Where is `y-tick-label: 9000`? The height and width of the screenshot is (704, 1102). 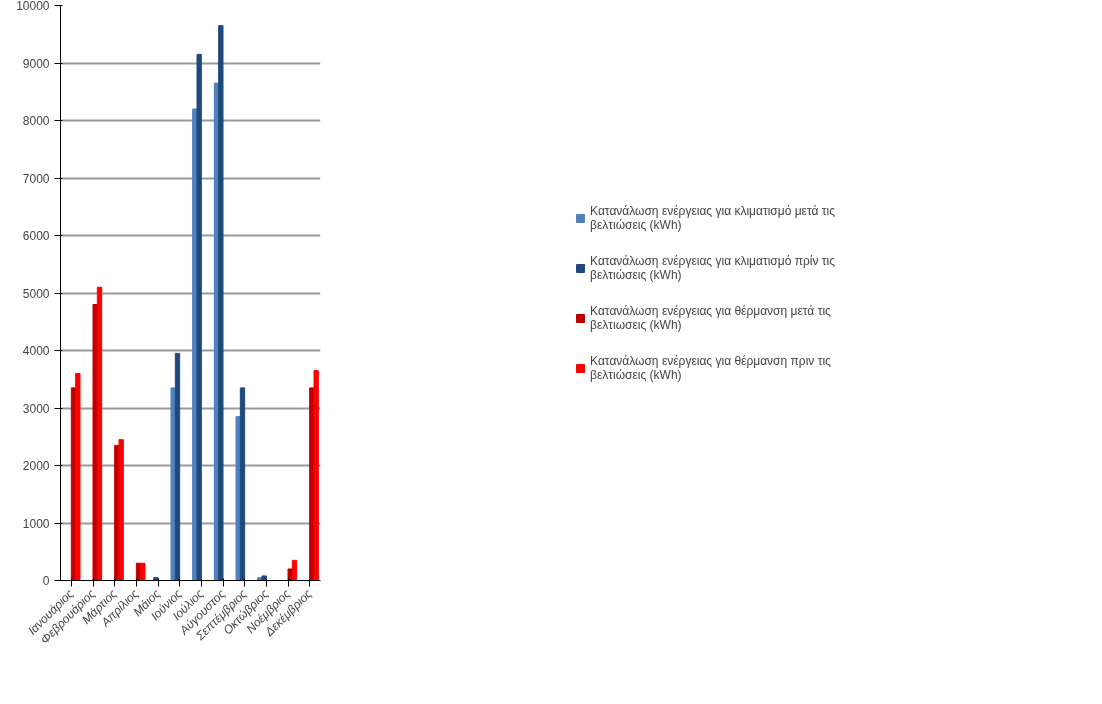
y-tick-label: 9000 is located at coordinates (36, 63).